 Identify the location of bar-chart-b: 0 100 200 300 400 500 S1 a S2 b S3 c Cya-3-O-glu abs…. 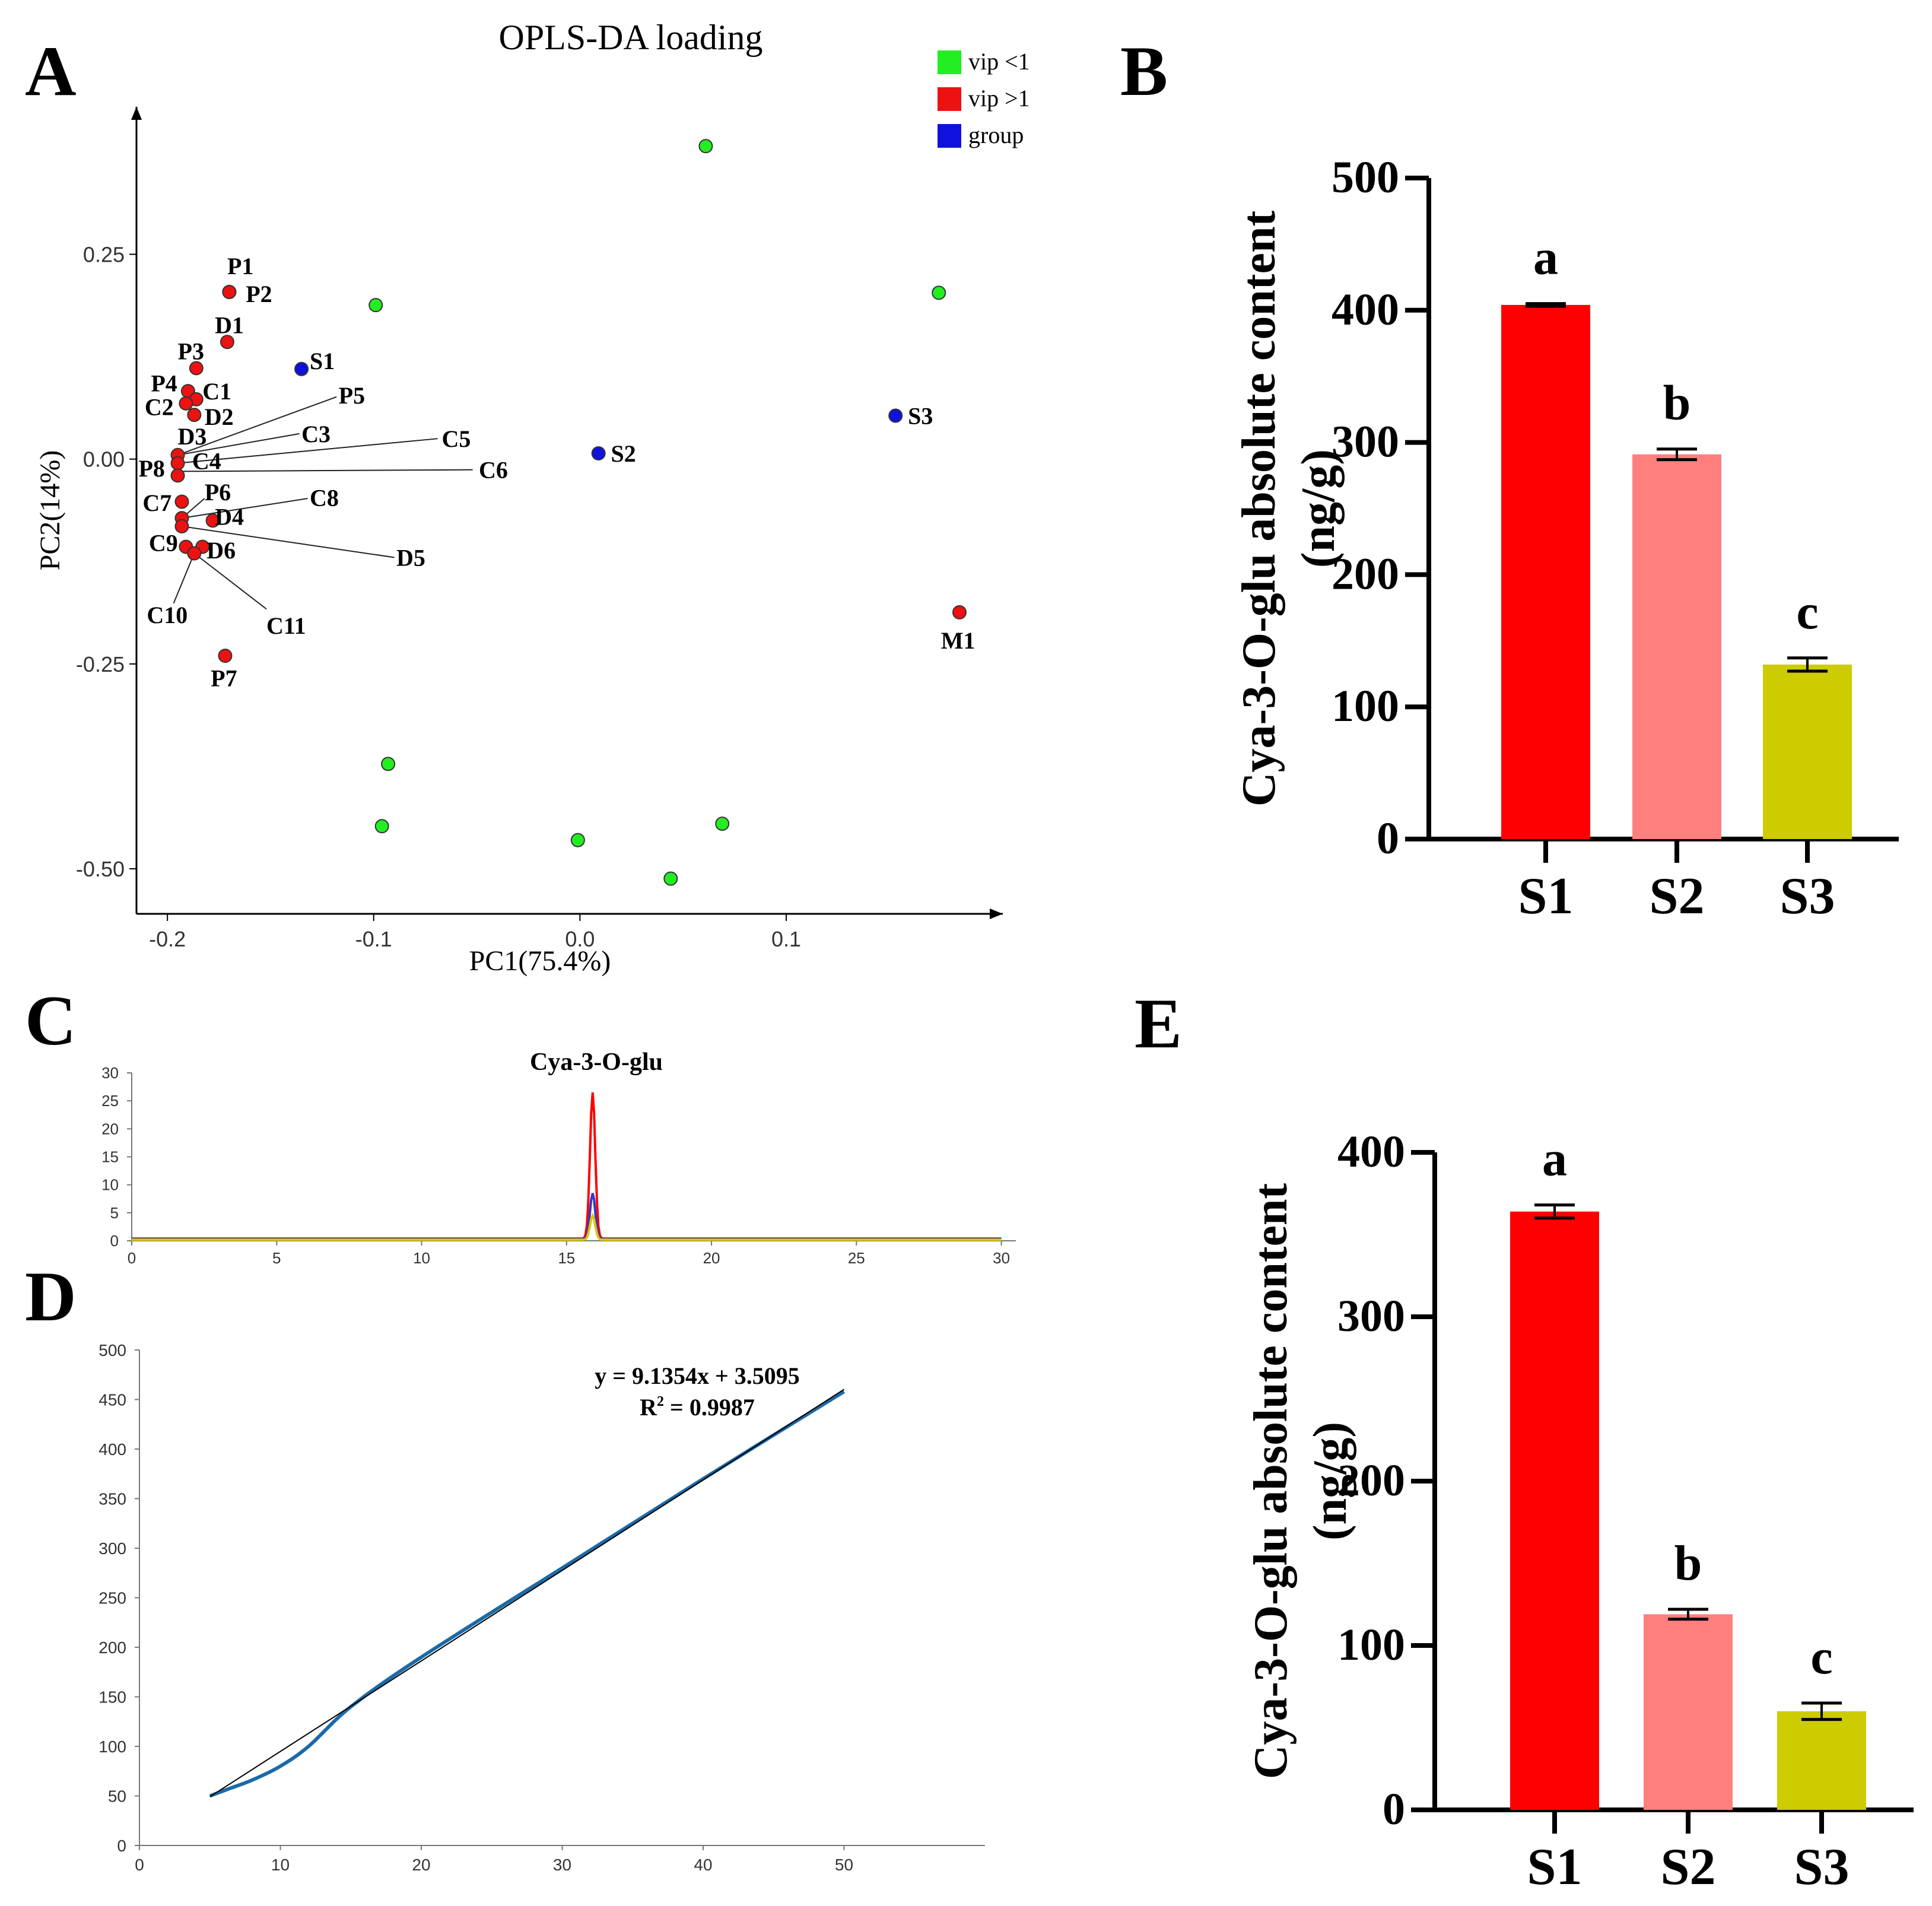
(1566, 539).